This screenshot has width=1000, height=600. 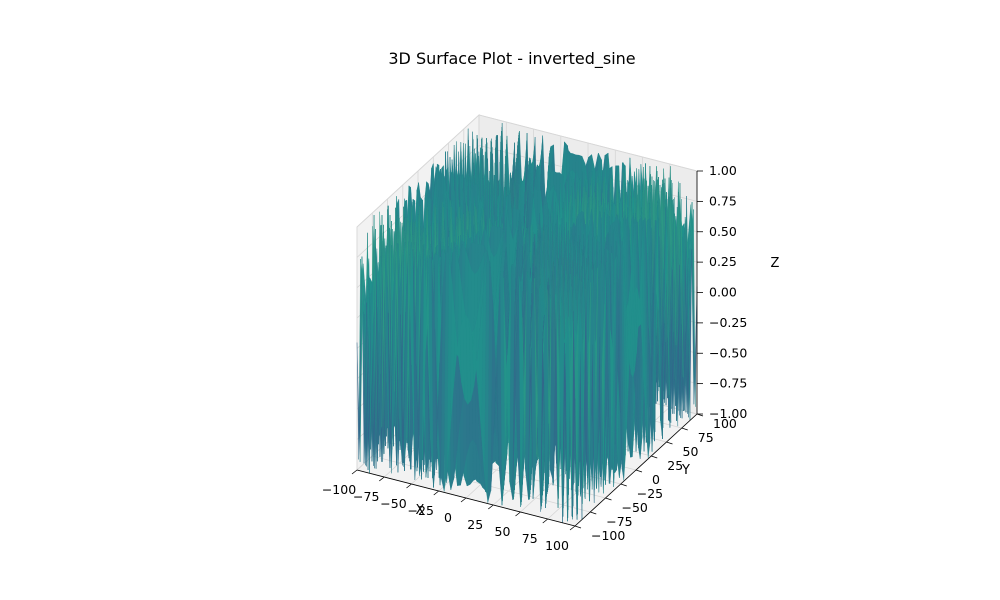 What do you see at coordinates (723, 200) in the screenshot?
I see `z-tick-label: 0.75` at bounding box center [723, 200].